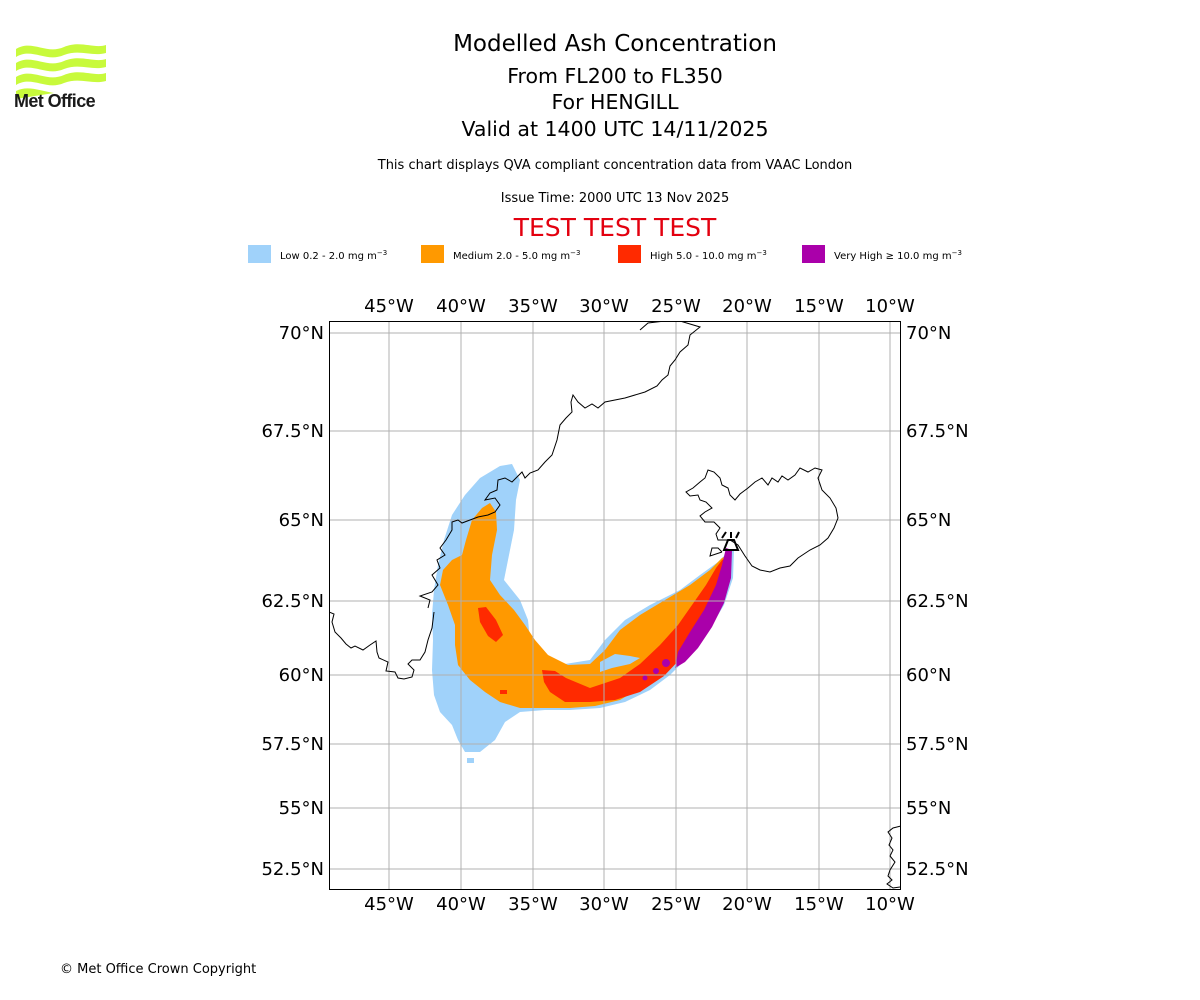  I want to click on volcano-name: For HENGILL, so click(615, 102).